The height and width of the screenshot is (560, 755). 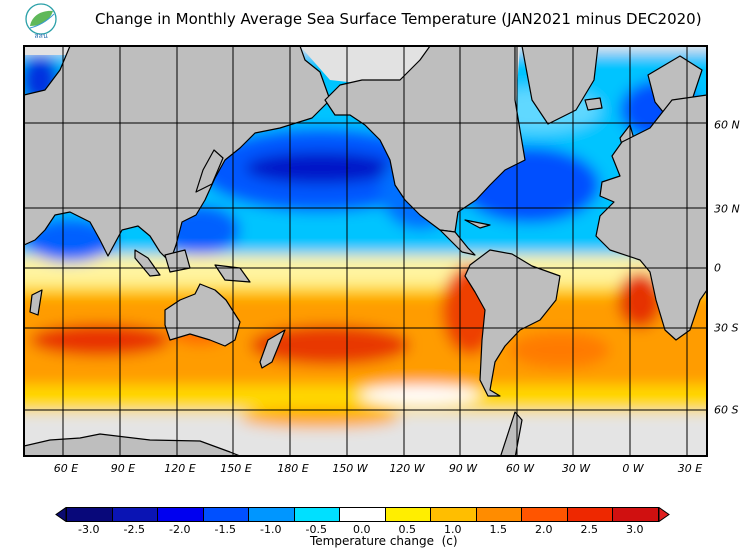 I want to click on legend-label: -3.0, so click(x=89, y=529).